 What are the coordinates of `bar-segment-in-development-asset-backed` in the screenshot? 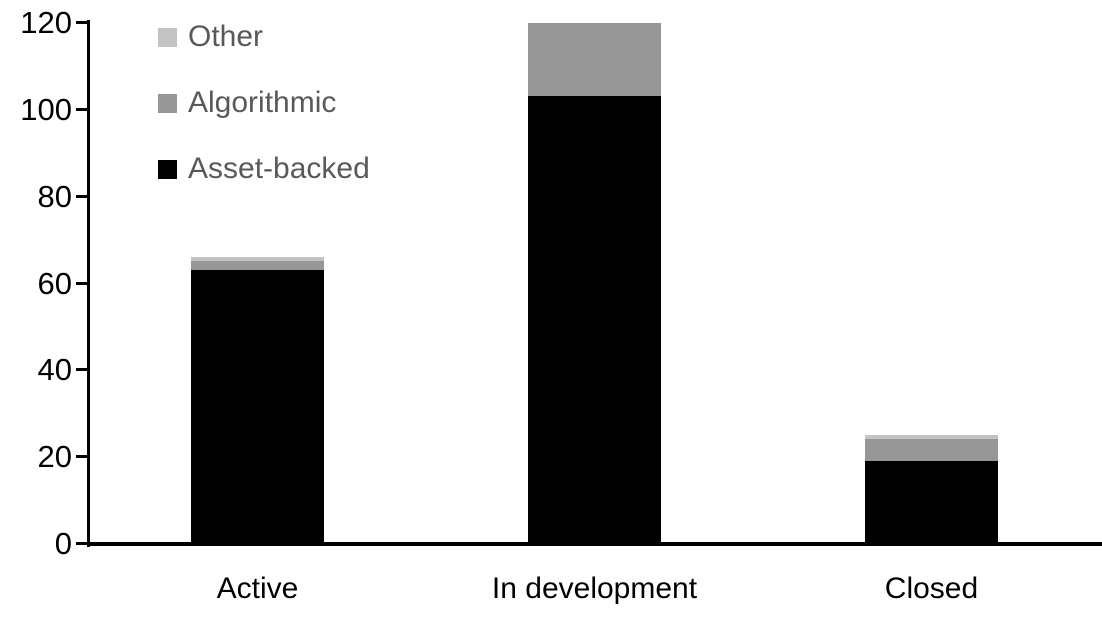 It's located at (594, 320).